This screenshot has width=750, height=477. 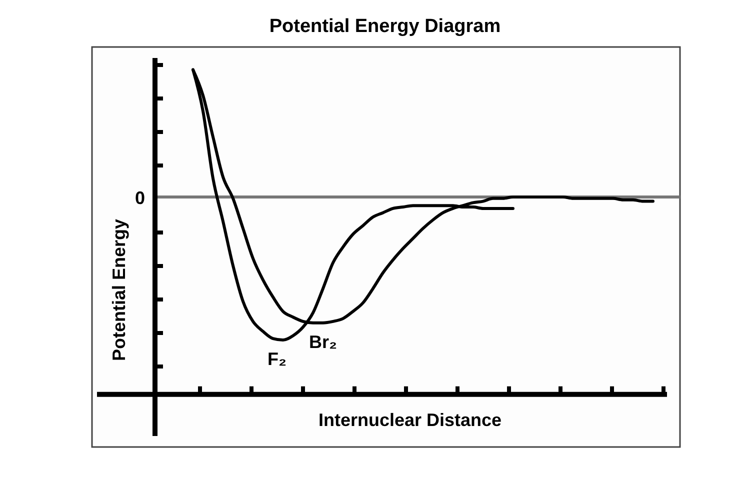 I want to click on chart-title: Potential Energy Diagram, so click(x=385, y=26).